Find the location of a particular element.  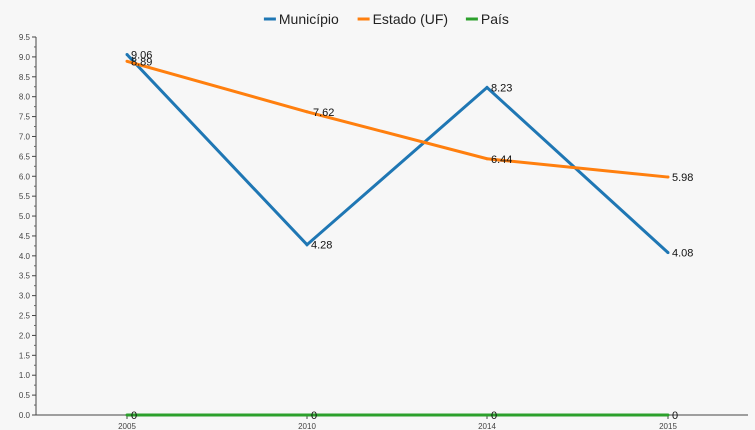

data-label: 4.28 is located at coordinates (321, 246).